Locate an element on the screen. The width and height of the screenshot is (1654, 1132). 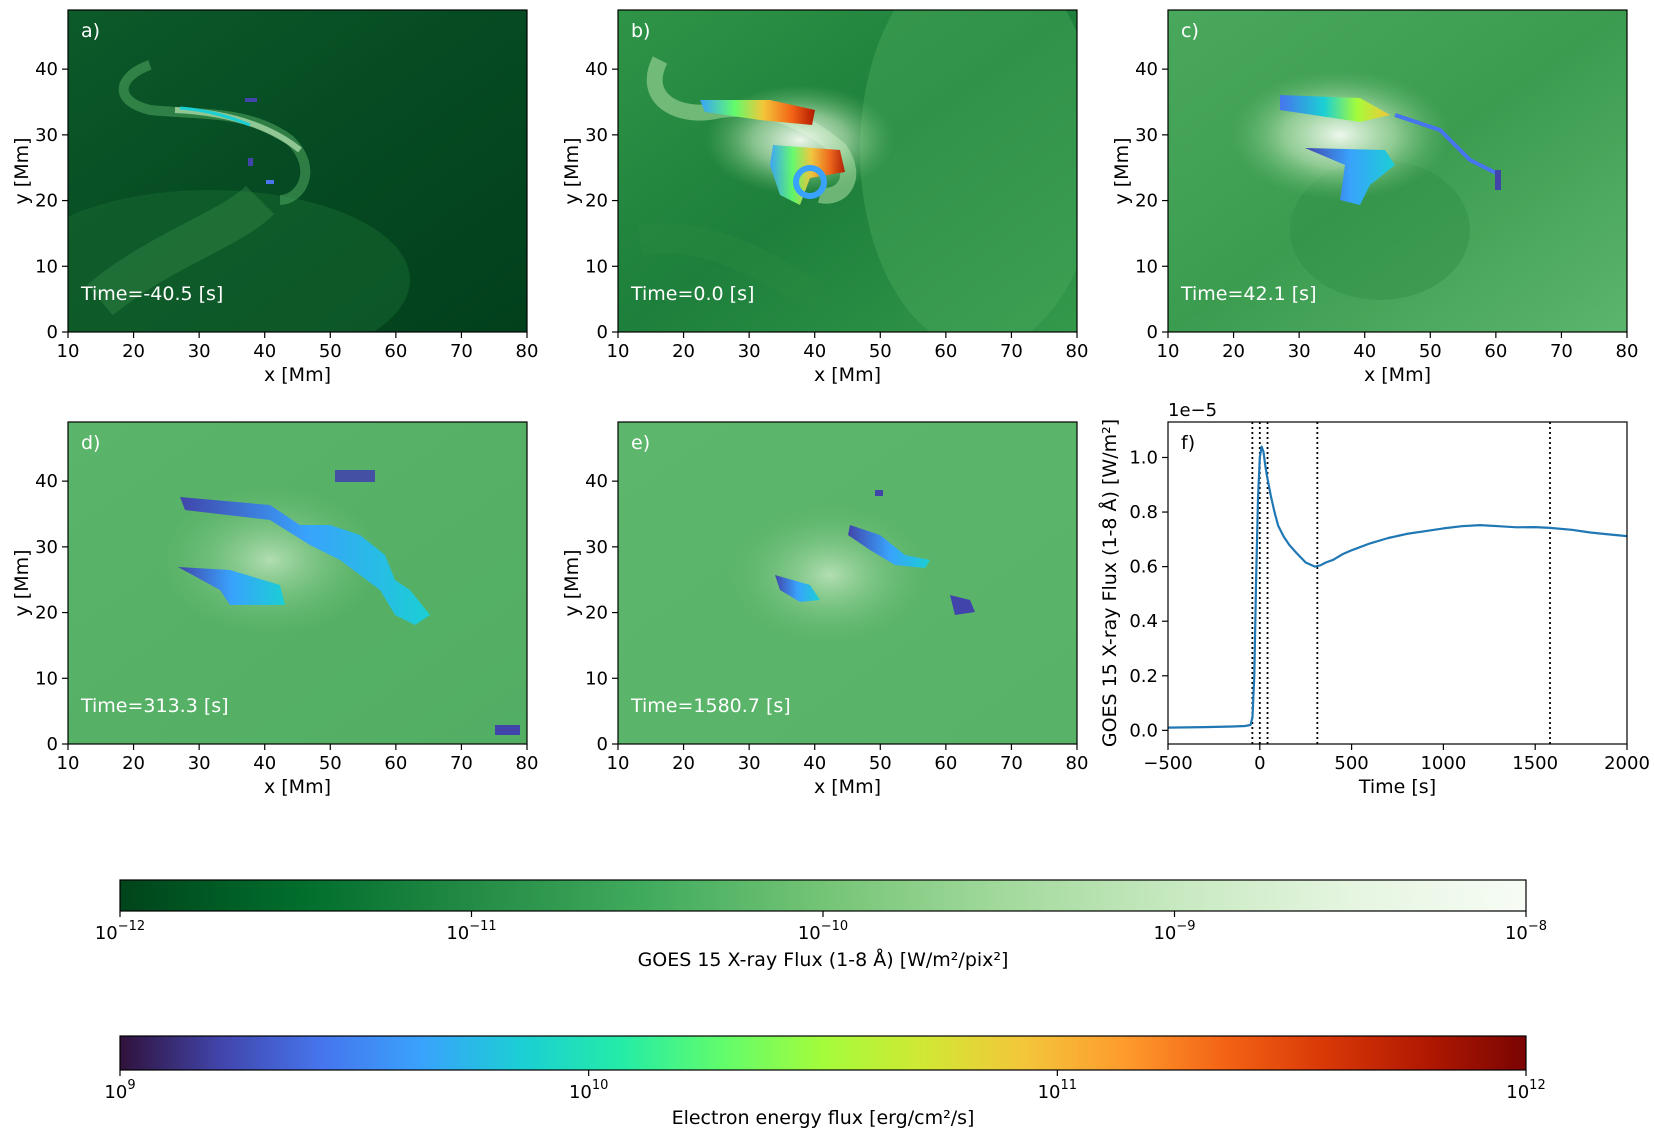
panel-f-xtick-label: 1000 is located at coordinates (1443, 763).